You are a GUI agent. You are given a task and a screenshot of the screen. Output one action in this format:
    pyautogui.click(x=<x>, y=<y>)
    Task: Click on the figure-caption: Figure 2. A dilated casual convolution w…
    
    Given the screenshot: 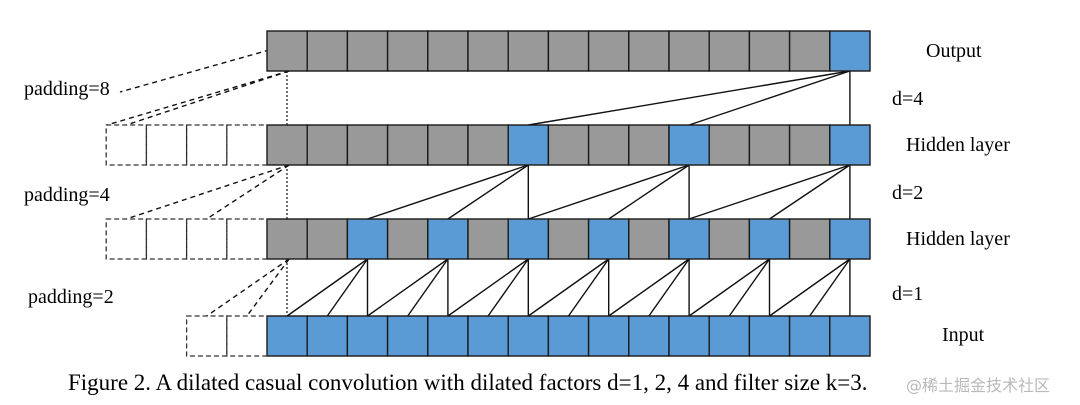 What is the action you would take?
    pyautogui.click(x=468, y=382)
    